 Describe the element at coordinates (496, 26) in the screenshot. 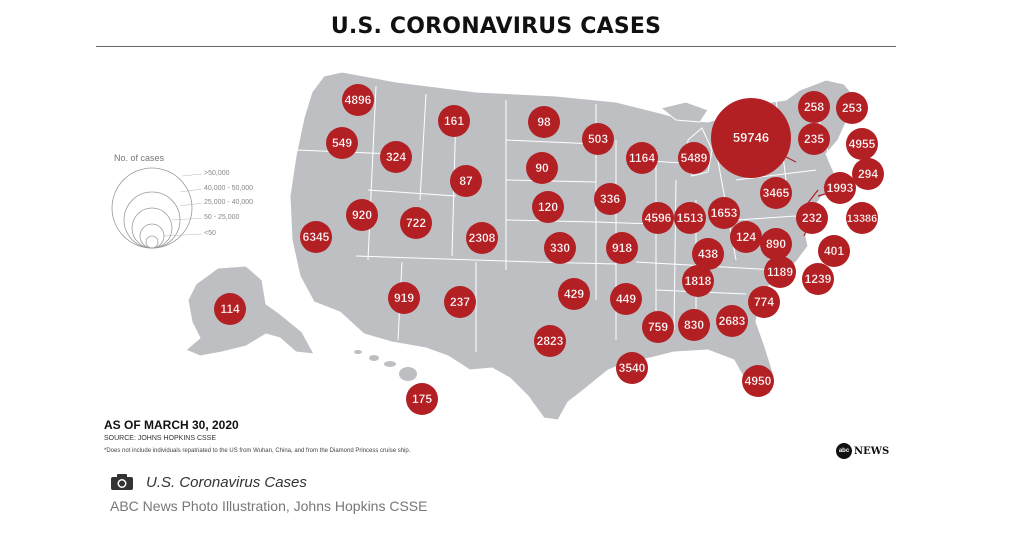

I see `map-title: U.S. CORONAVIRUS CASES` at that location.